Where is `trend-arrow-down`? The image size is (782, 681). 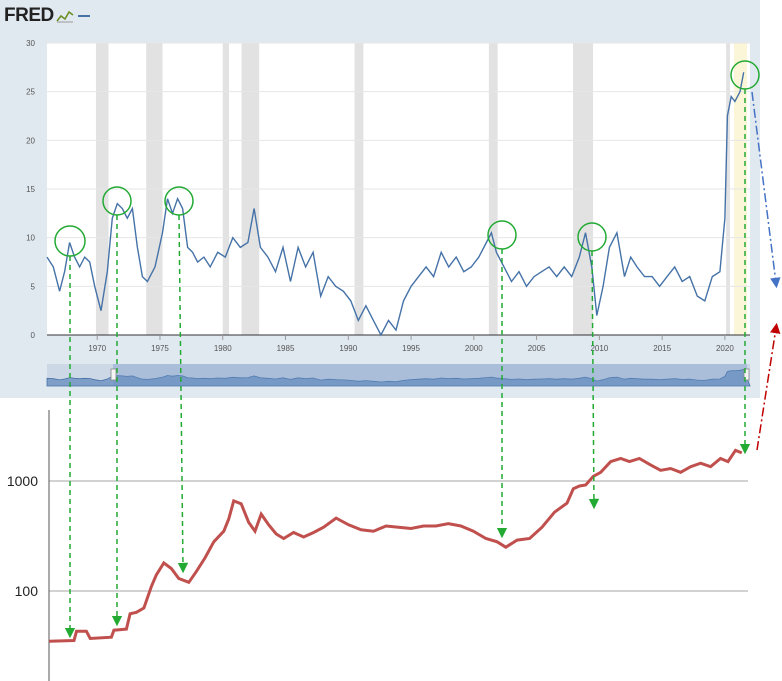 trend-arrow-down is located at coordinates (766, 190).